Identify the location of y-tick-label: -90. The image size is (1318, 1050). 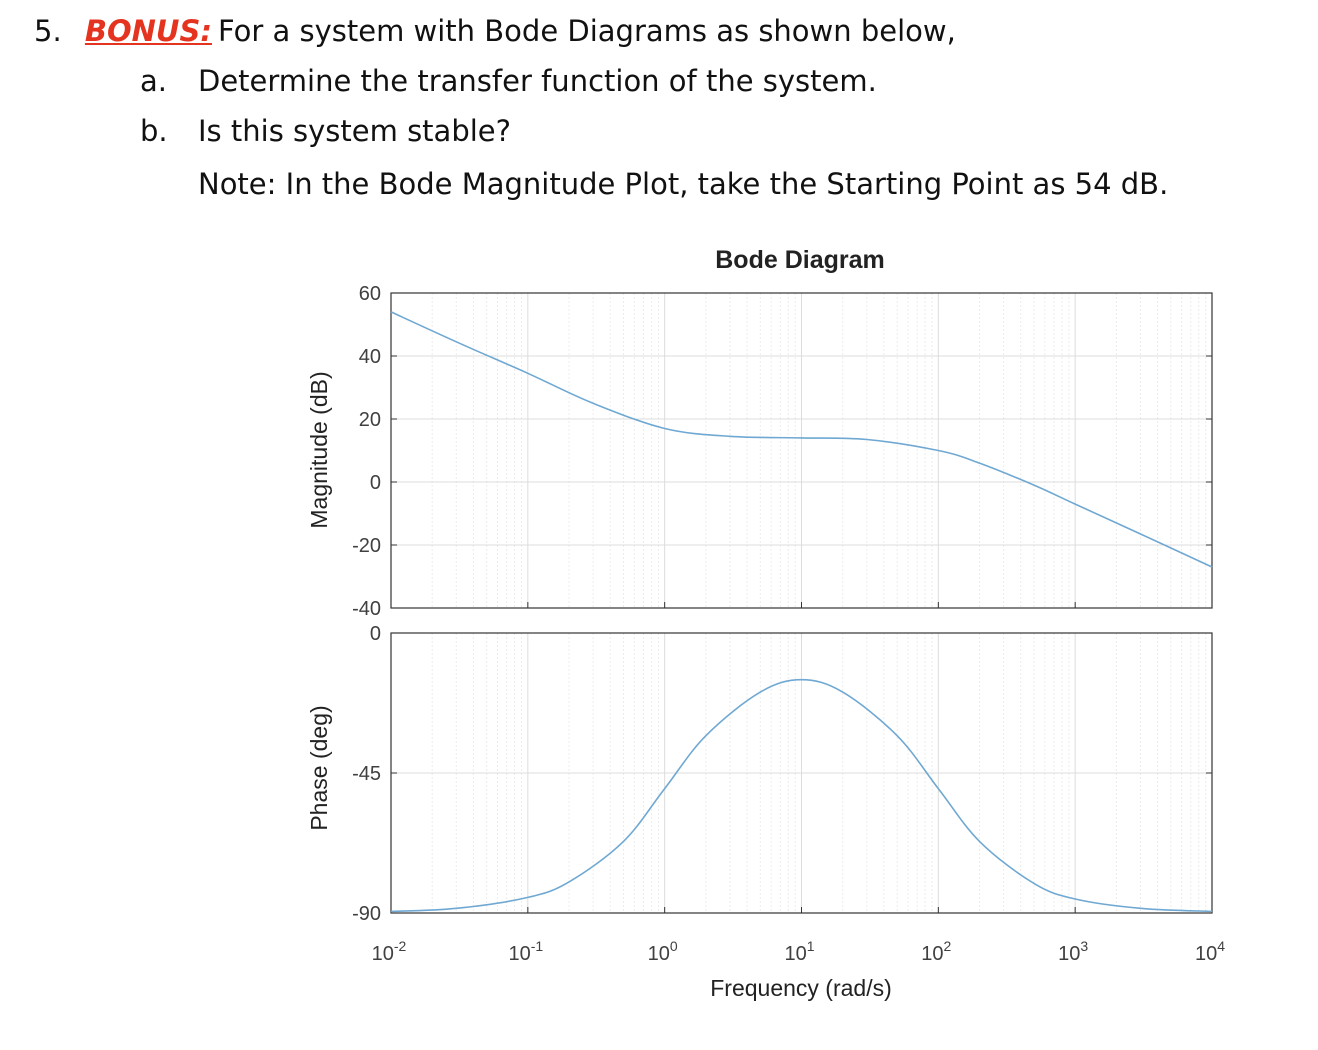
(366, 914).